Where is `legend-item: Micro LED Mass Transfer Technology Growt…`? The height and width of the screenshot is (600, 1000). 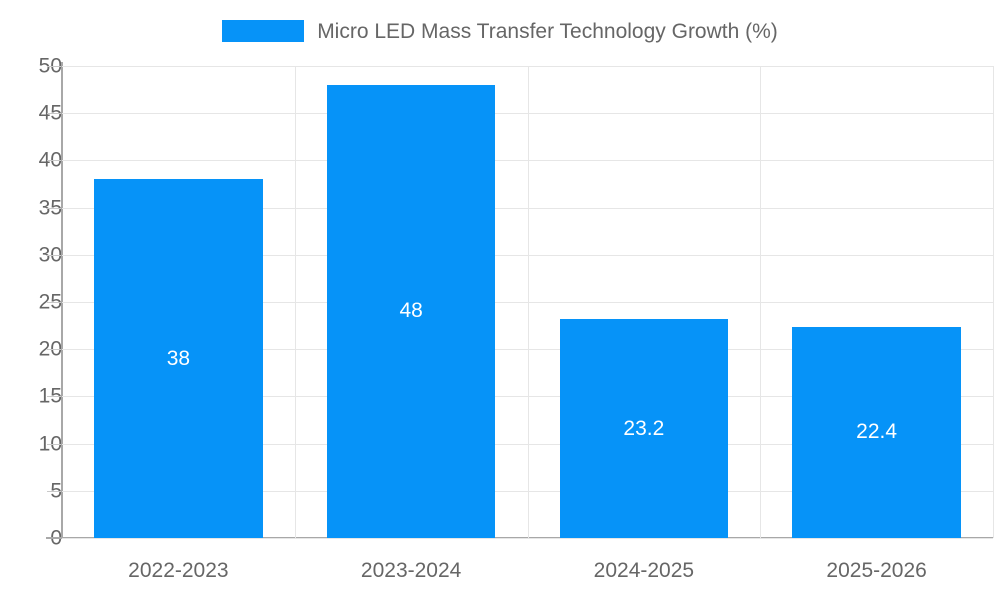
legend-item: Micro LED Mass Transfer Technology Growt… is located at coordinates (500, 31).